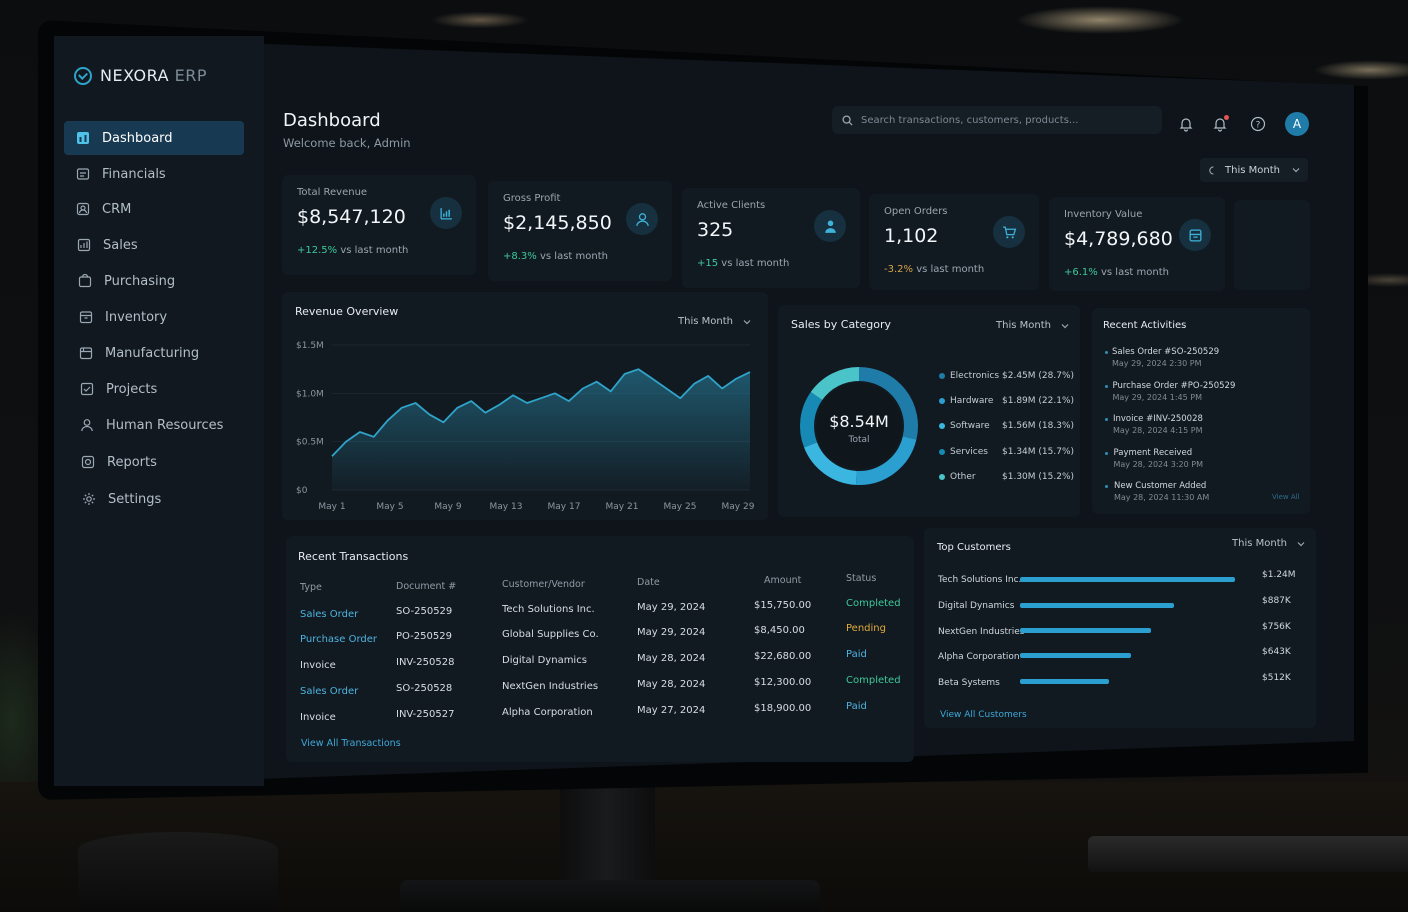 Image resolution: width=1408 pixels, height=912 pixels. What do you see at coordinates (543, 584) in the screenshot?
I see `column-header: Customer/Vendor` at bounding box center [543, 584].